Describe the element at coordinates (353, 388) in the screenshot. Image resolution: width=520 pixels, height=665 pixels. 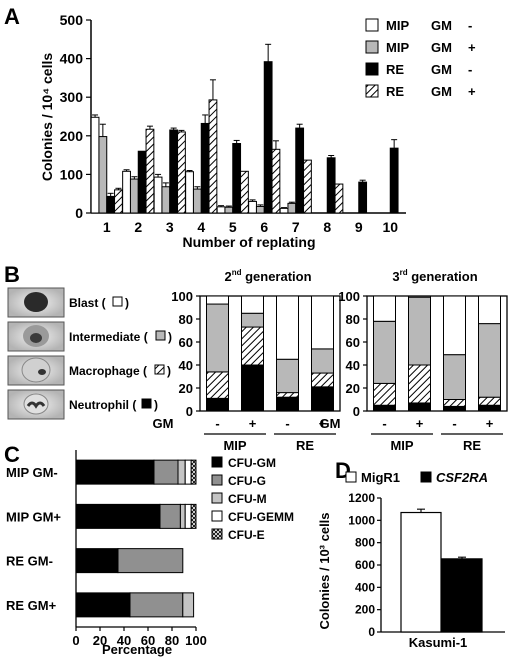
I see `panel-b-y-tick-label: 20` at that location.